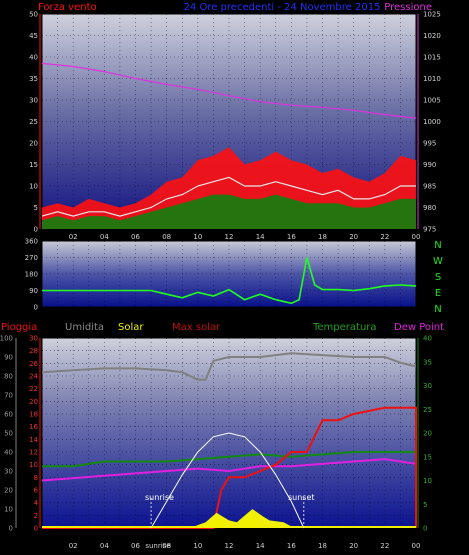 This screenshot has height=555, width=469. I want to click on y-tick-direction: 180, so click(31, 275).